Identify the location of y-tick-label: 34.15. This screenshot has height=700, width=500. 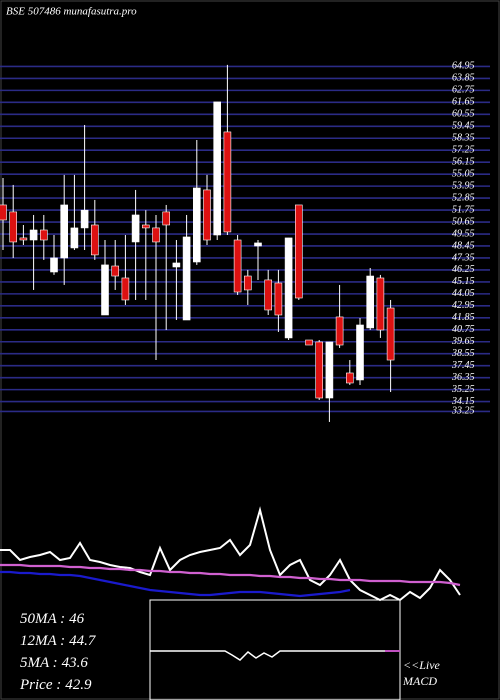
(463, 401).